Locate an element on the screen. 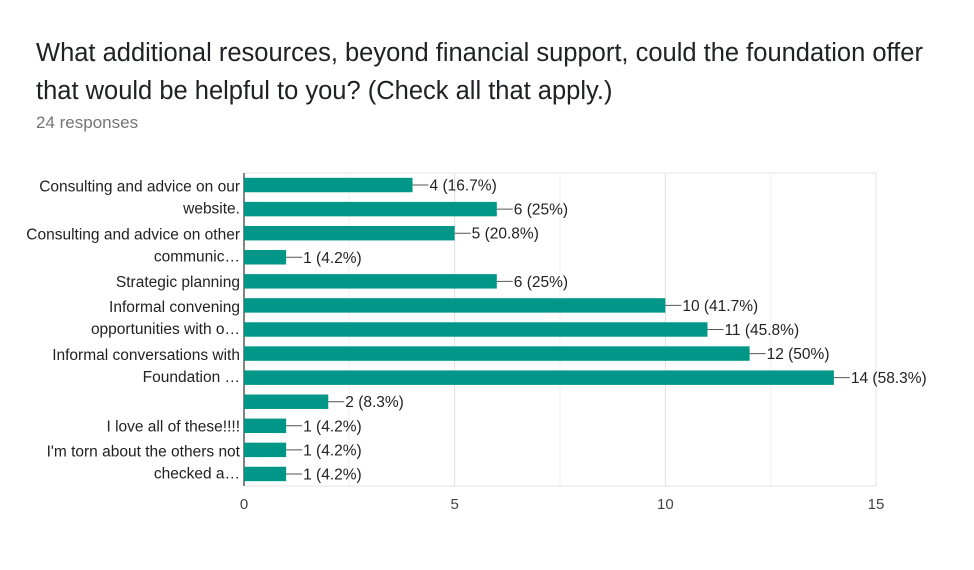  x-tick-label: 10 is located at coordinates (665, 504).